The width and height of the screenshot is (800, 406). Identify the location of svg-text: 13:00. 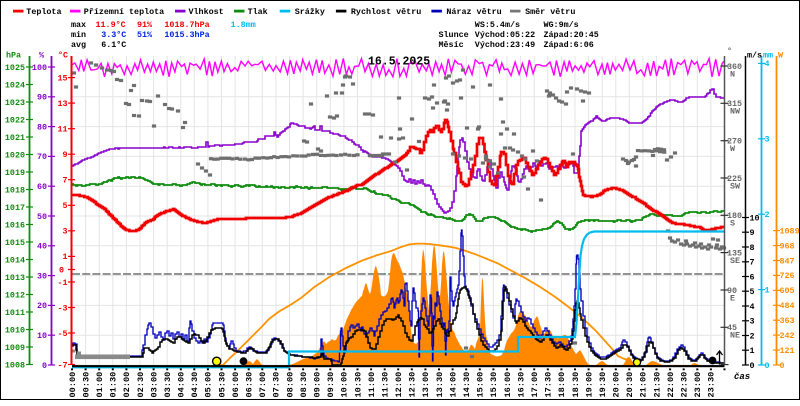
(426, 385).